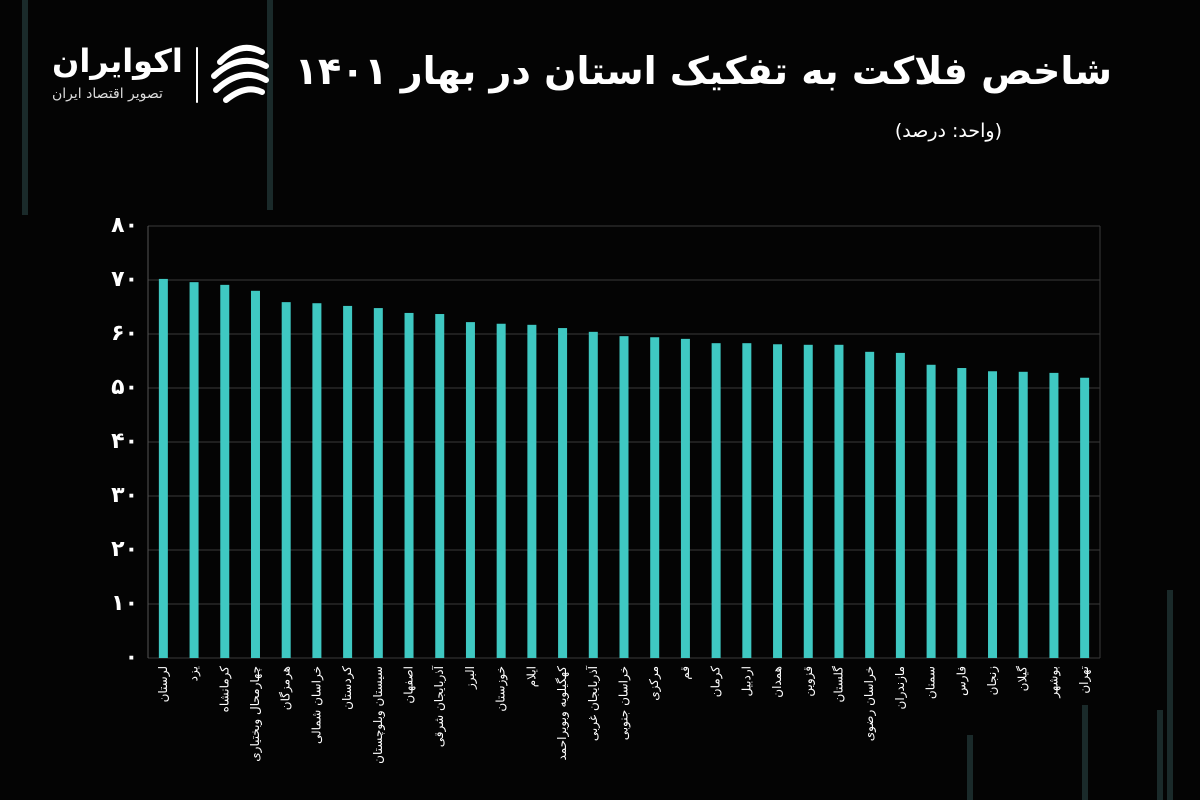 This screenshot has height=800, width=1200. Describe the element at coordinates (124, 225) in the screenshot. I see `y-tick-label: ۸۰` at that location.